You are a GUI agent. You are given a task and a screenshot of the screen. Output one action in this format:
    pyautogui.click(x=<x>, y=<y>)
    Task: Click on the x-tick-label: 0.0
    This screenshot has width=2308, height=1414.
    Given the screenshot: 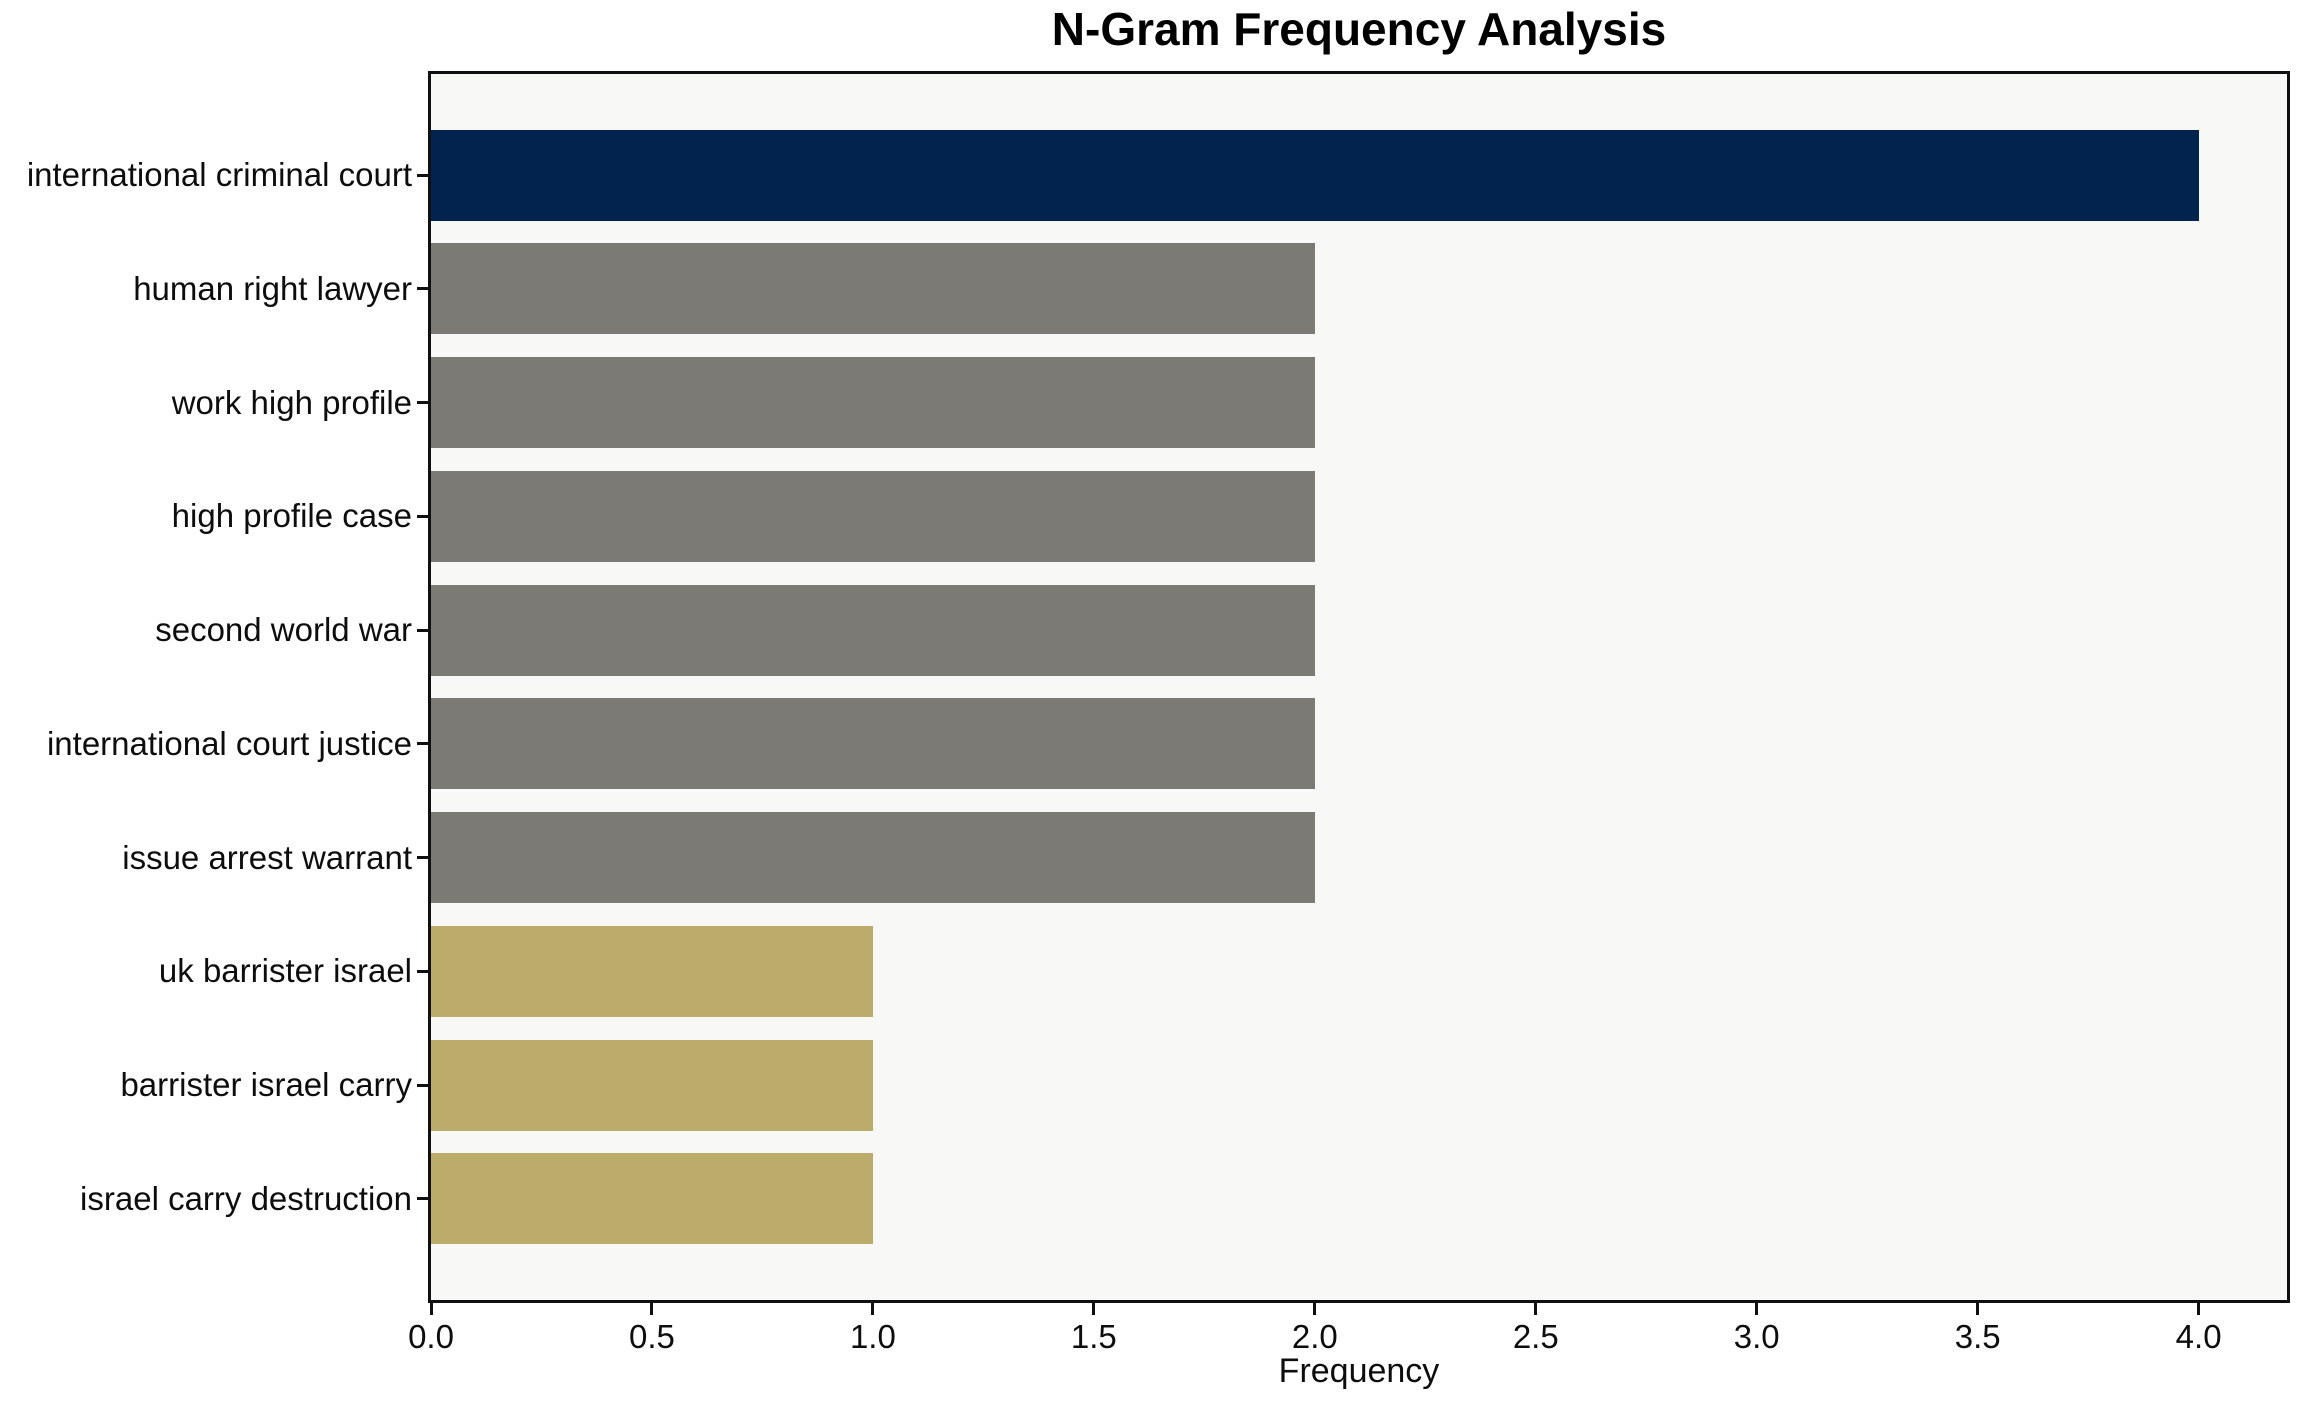 What is the action you would take?
    pyautogui.click(x=431, y=1336)
    